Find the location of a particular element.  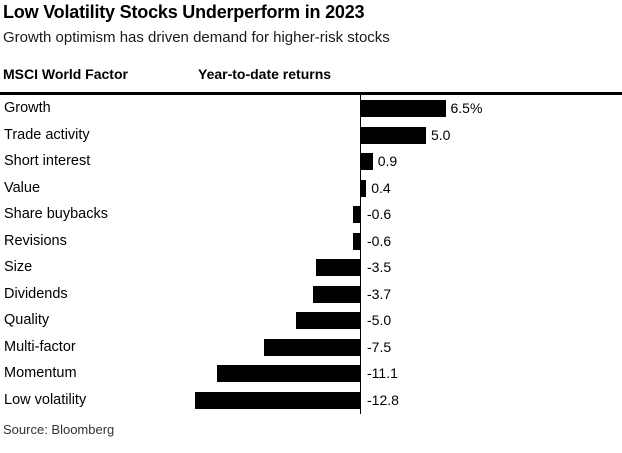

chart-row: Short interest 0.9 is located at coordinates (311, 161).